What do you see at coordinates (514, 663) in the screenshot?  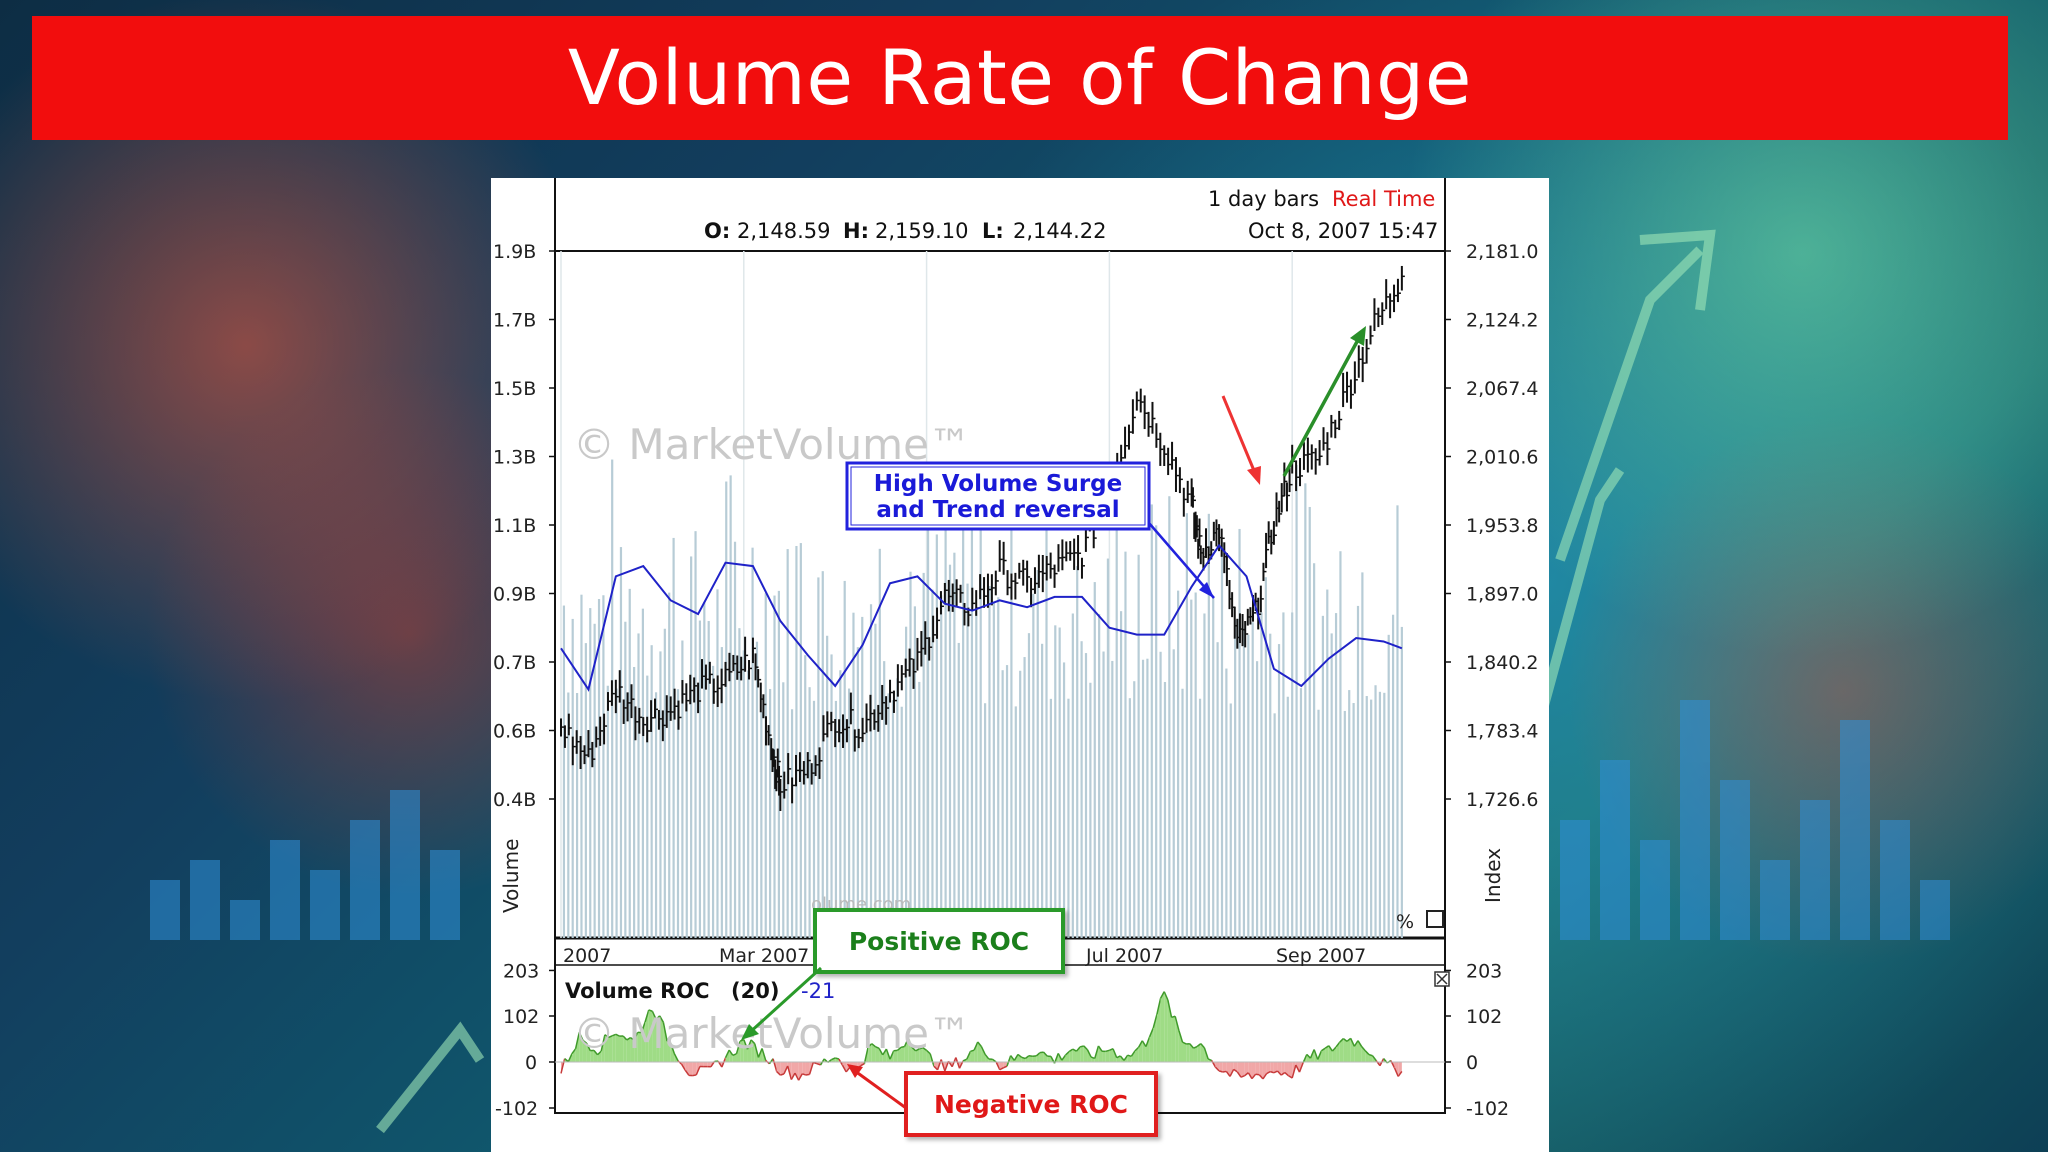 I see `left-tick-label: 0.7B` at bounding box center [514, 663].